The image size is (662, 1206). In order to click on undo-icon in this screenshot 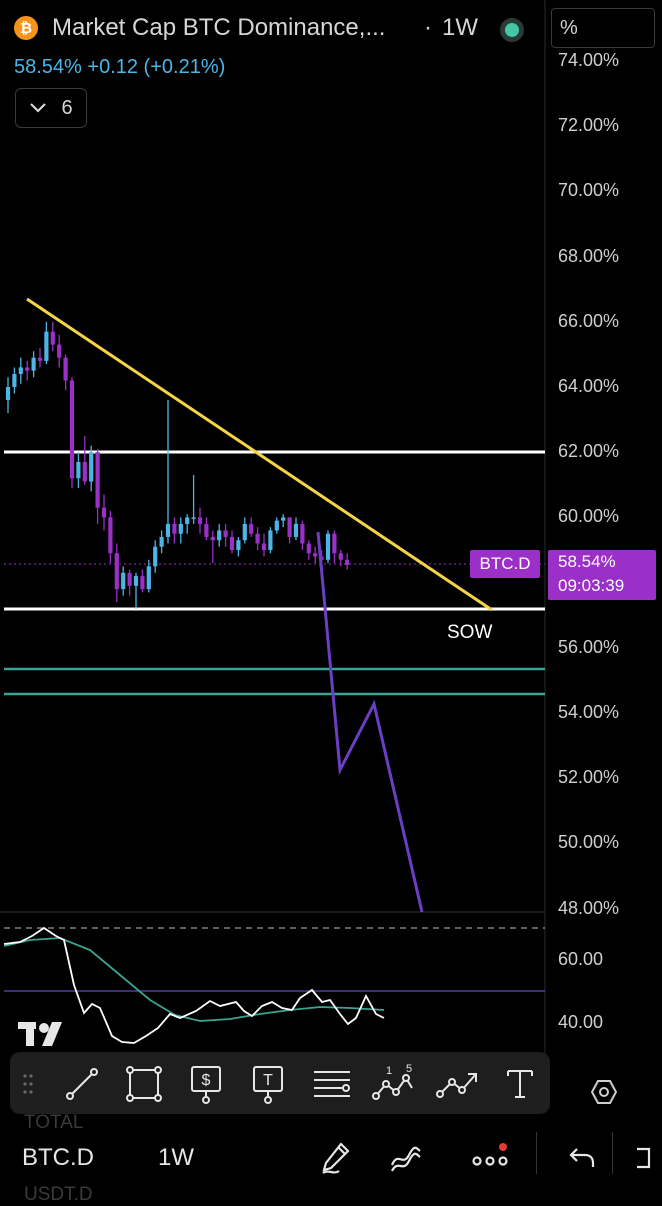, I will do `click(582, 1158)`.